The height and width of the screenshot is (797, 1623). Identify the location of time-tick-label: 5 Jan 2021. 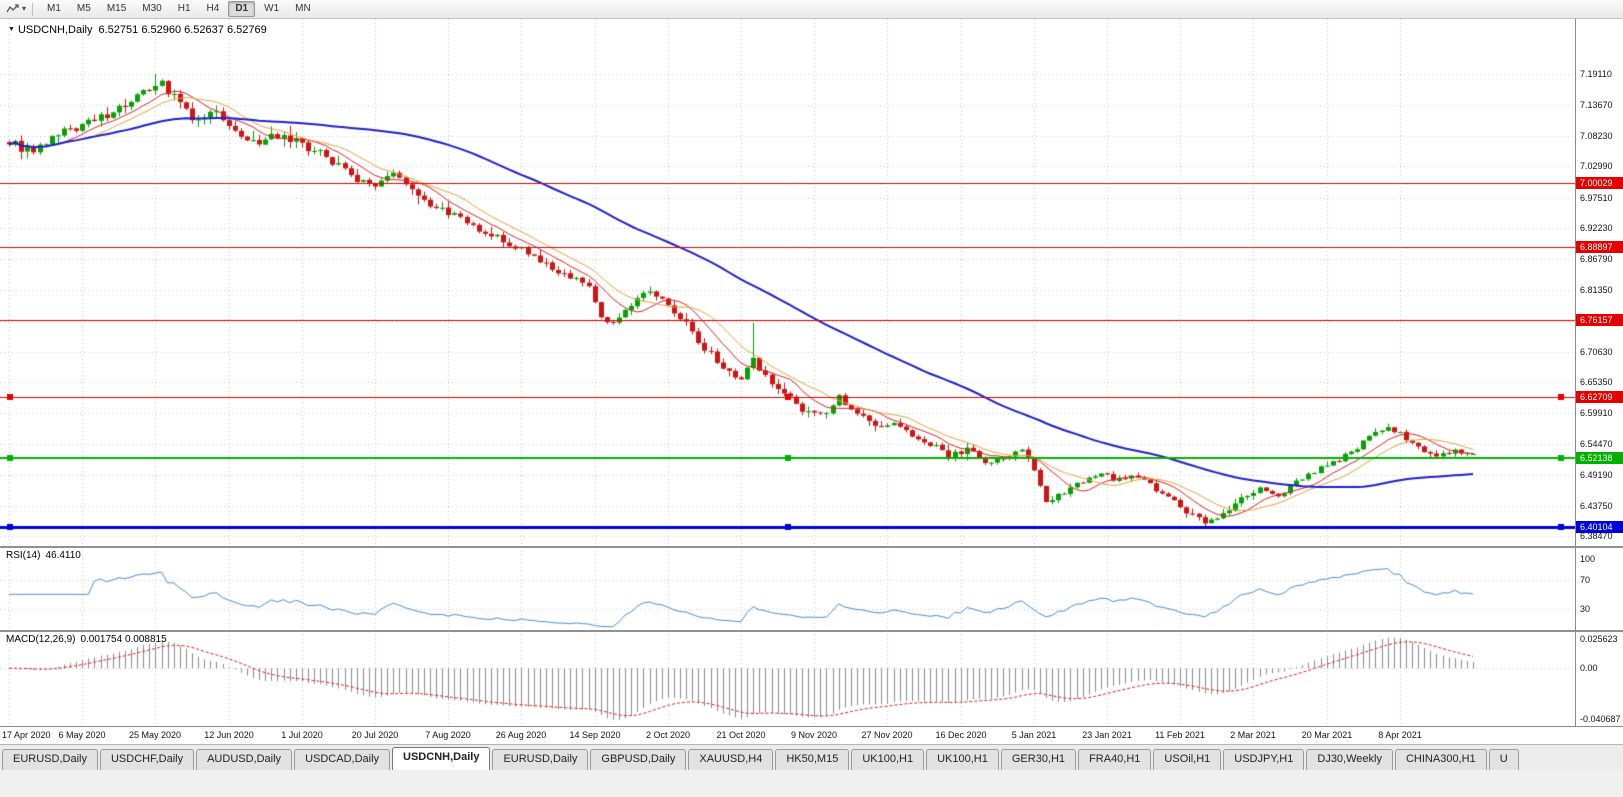
(1034, 735).